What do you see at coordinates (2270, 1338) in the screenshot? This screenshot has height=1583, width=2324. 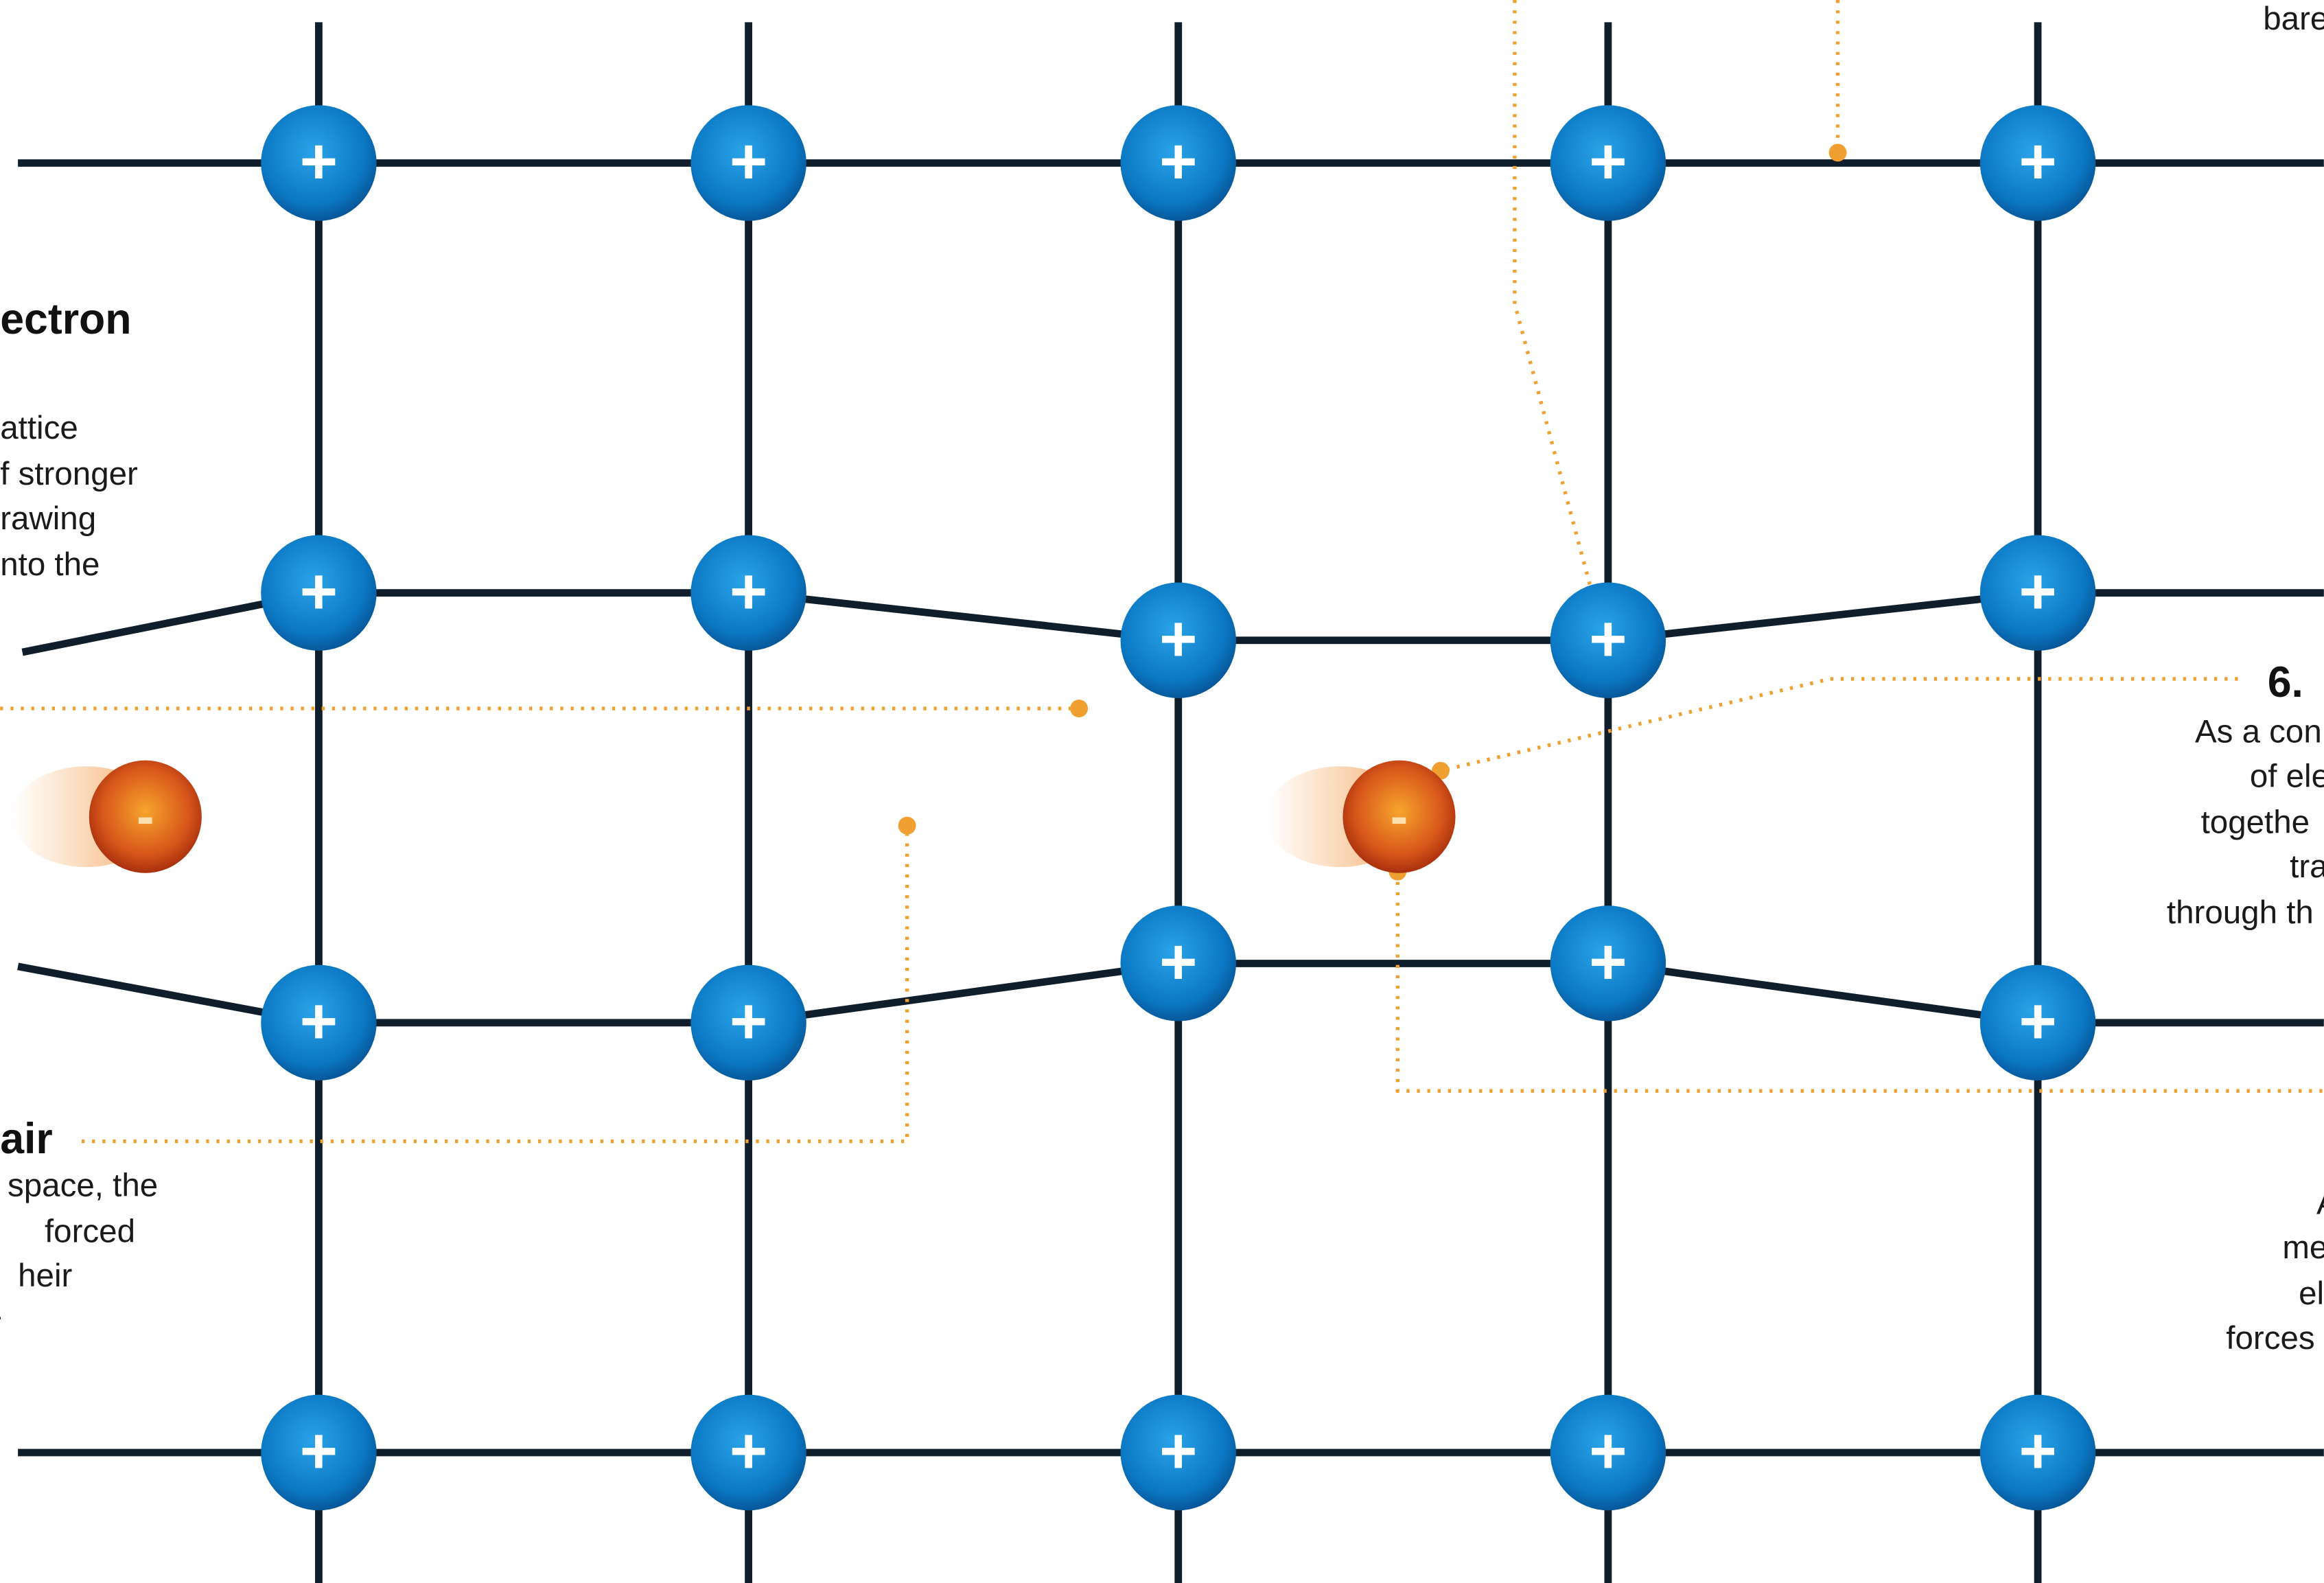 I see `caption-text: forces` at bounding box center [2270, 1338].